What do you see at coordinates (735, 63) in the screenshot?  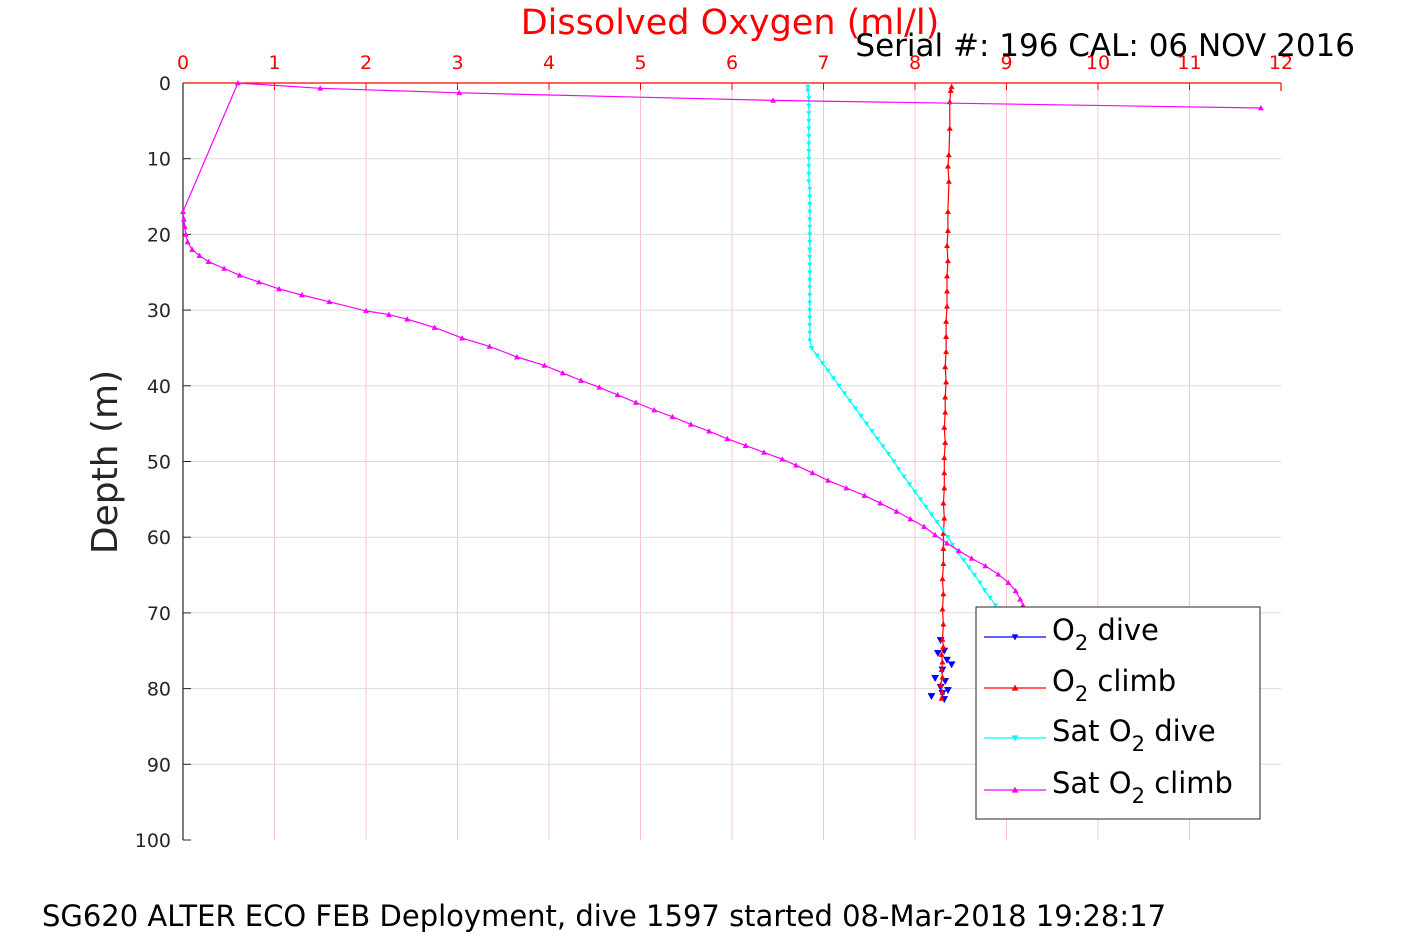 I see `x-tick-labels: 0 1 2 3 4 5 6 7 8 9 10 11 12` at bounding box center [735, 63].